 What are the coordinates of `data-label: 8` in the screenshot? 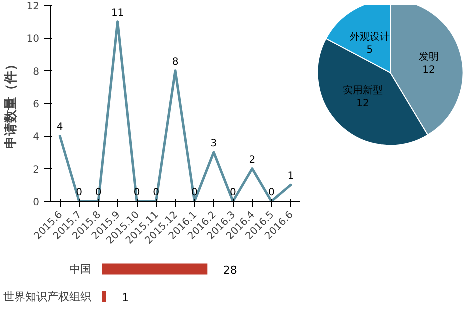 It's located at (175, 62).